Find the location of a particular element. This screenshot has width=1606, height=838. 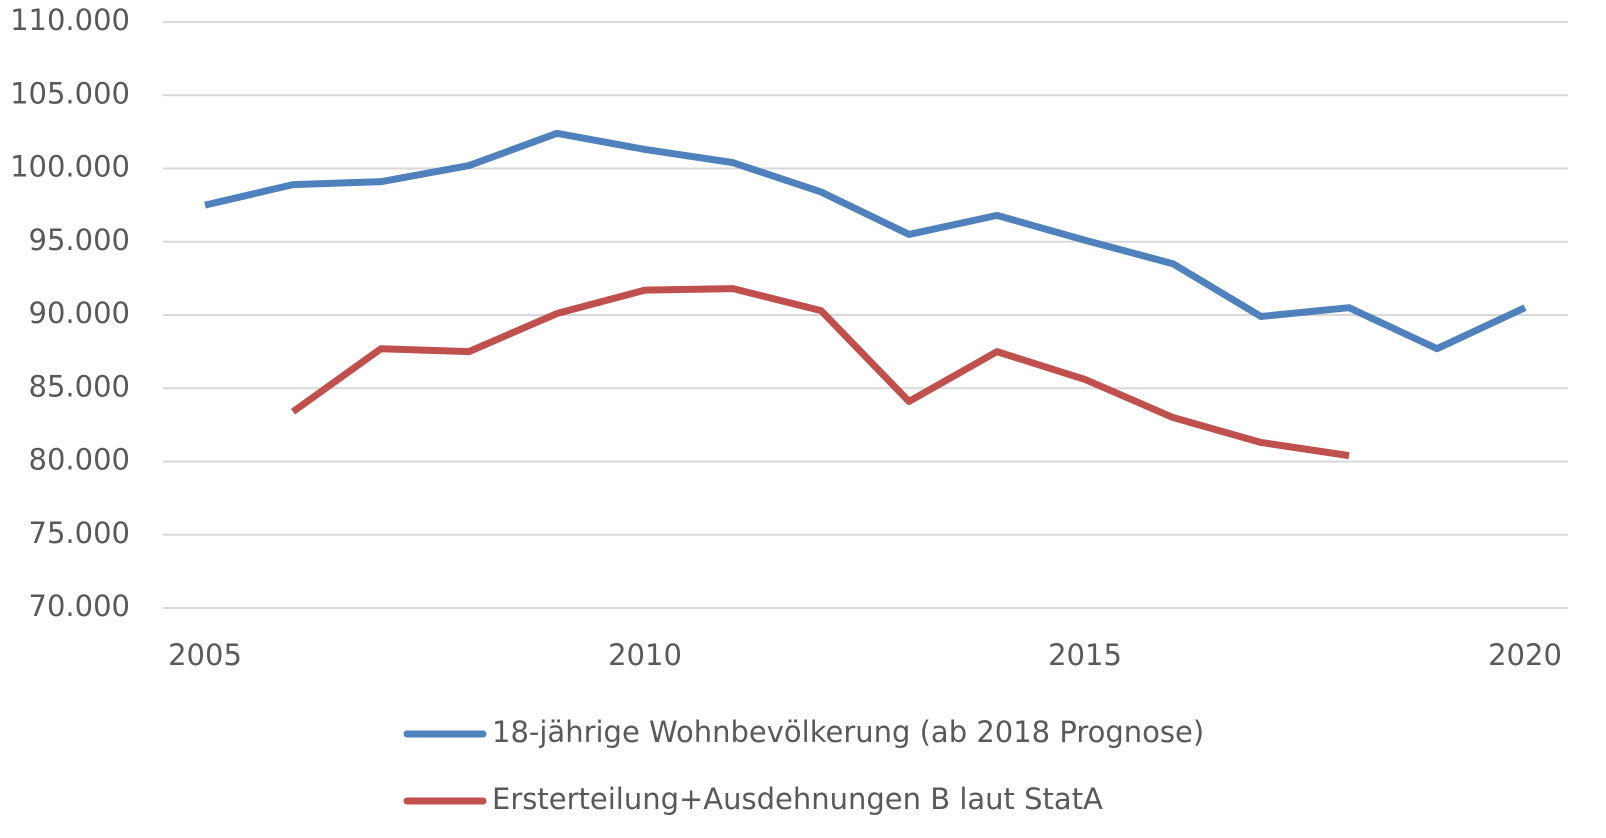

y-tick-label: 105.000 is located at coordinates (70, 93).